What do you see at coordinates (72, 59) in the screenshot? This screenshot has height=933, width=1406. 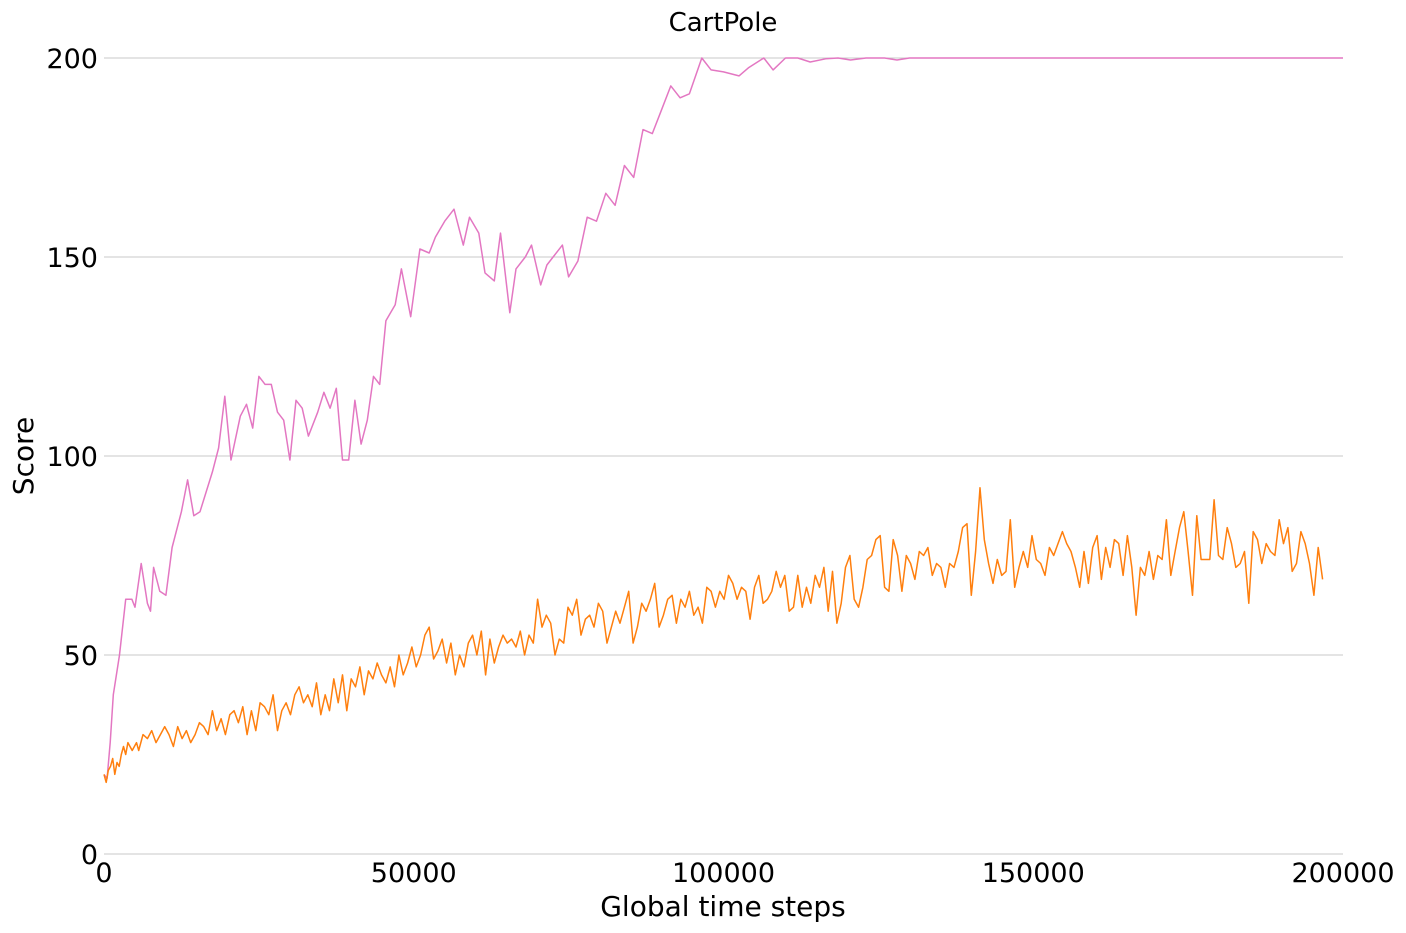 I see `y-tick-label: 200` at bounding box center [72, 59].